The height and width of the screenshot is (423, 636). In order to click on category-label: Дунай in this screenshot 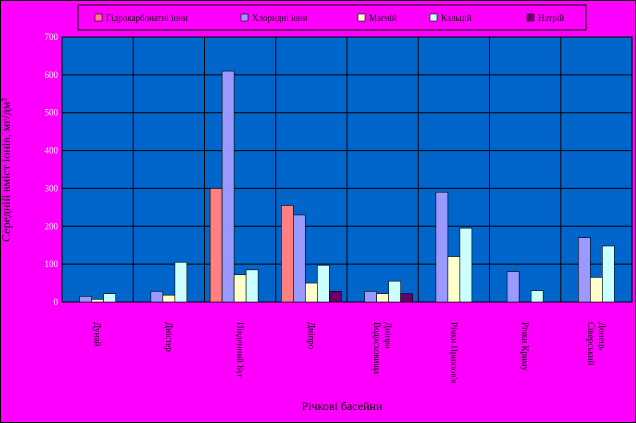, I will do `click(98, 334)`.